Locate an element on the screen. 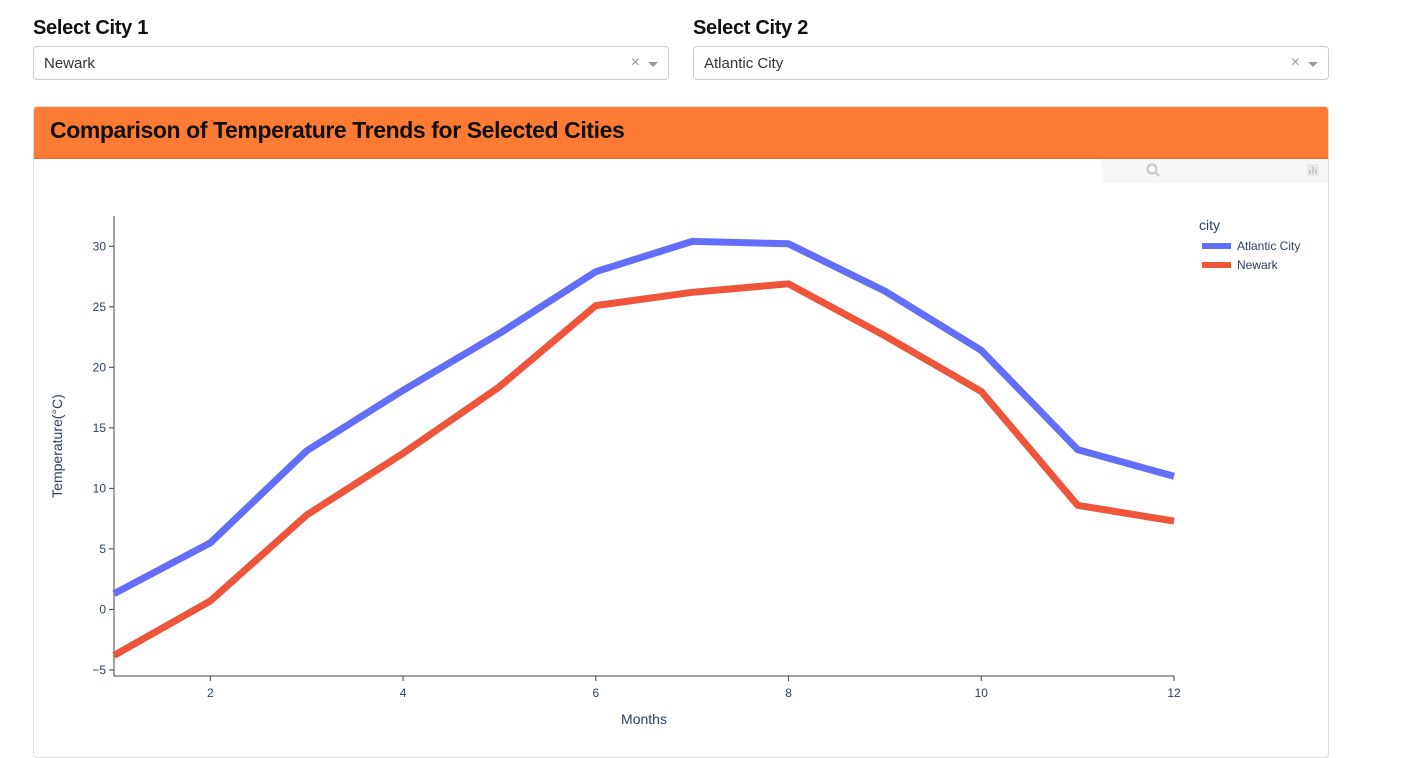 This screenshot has height=758, width=1416. legend-item-label: Newark is located at coordinates (1258, 265).